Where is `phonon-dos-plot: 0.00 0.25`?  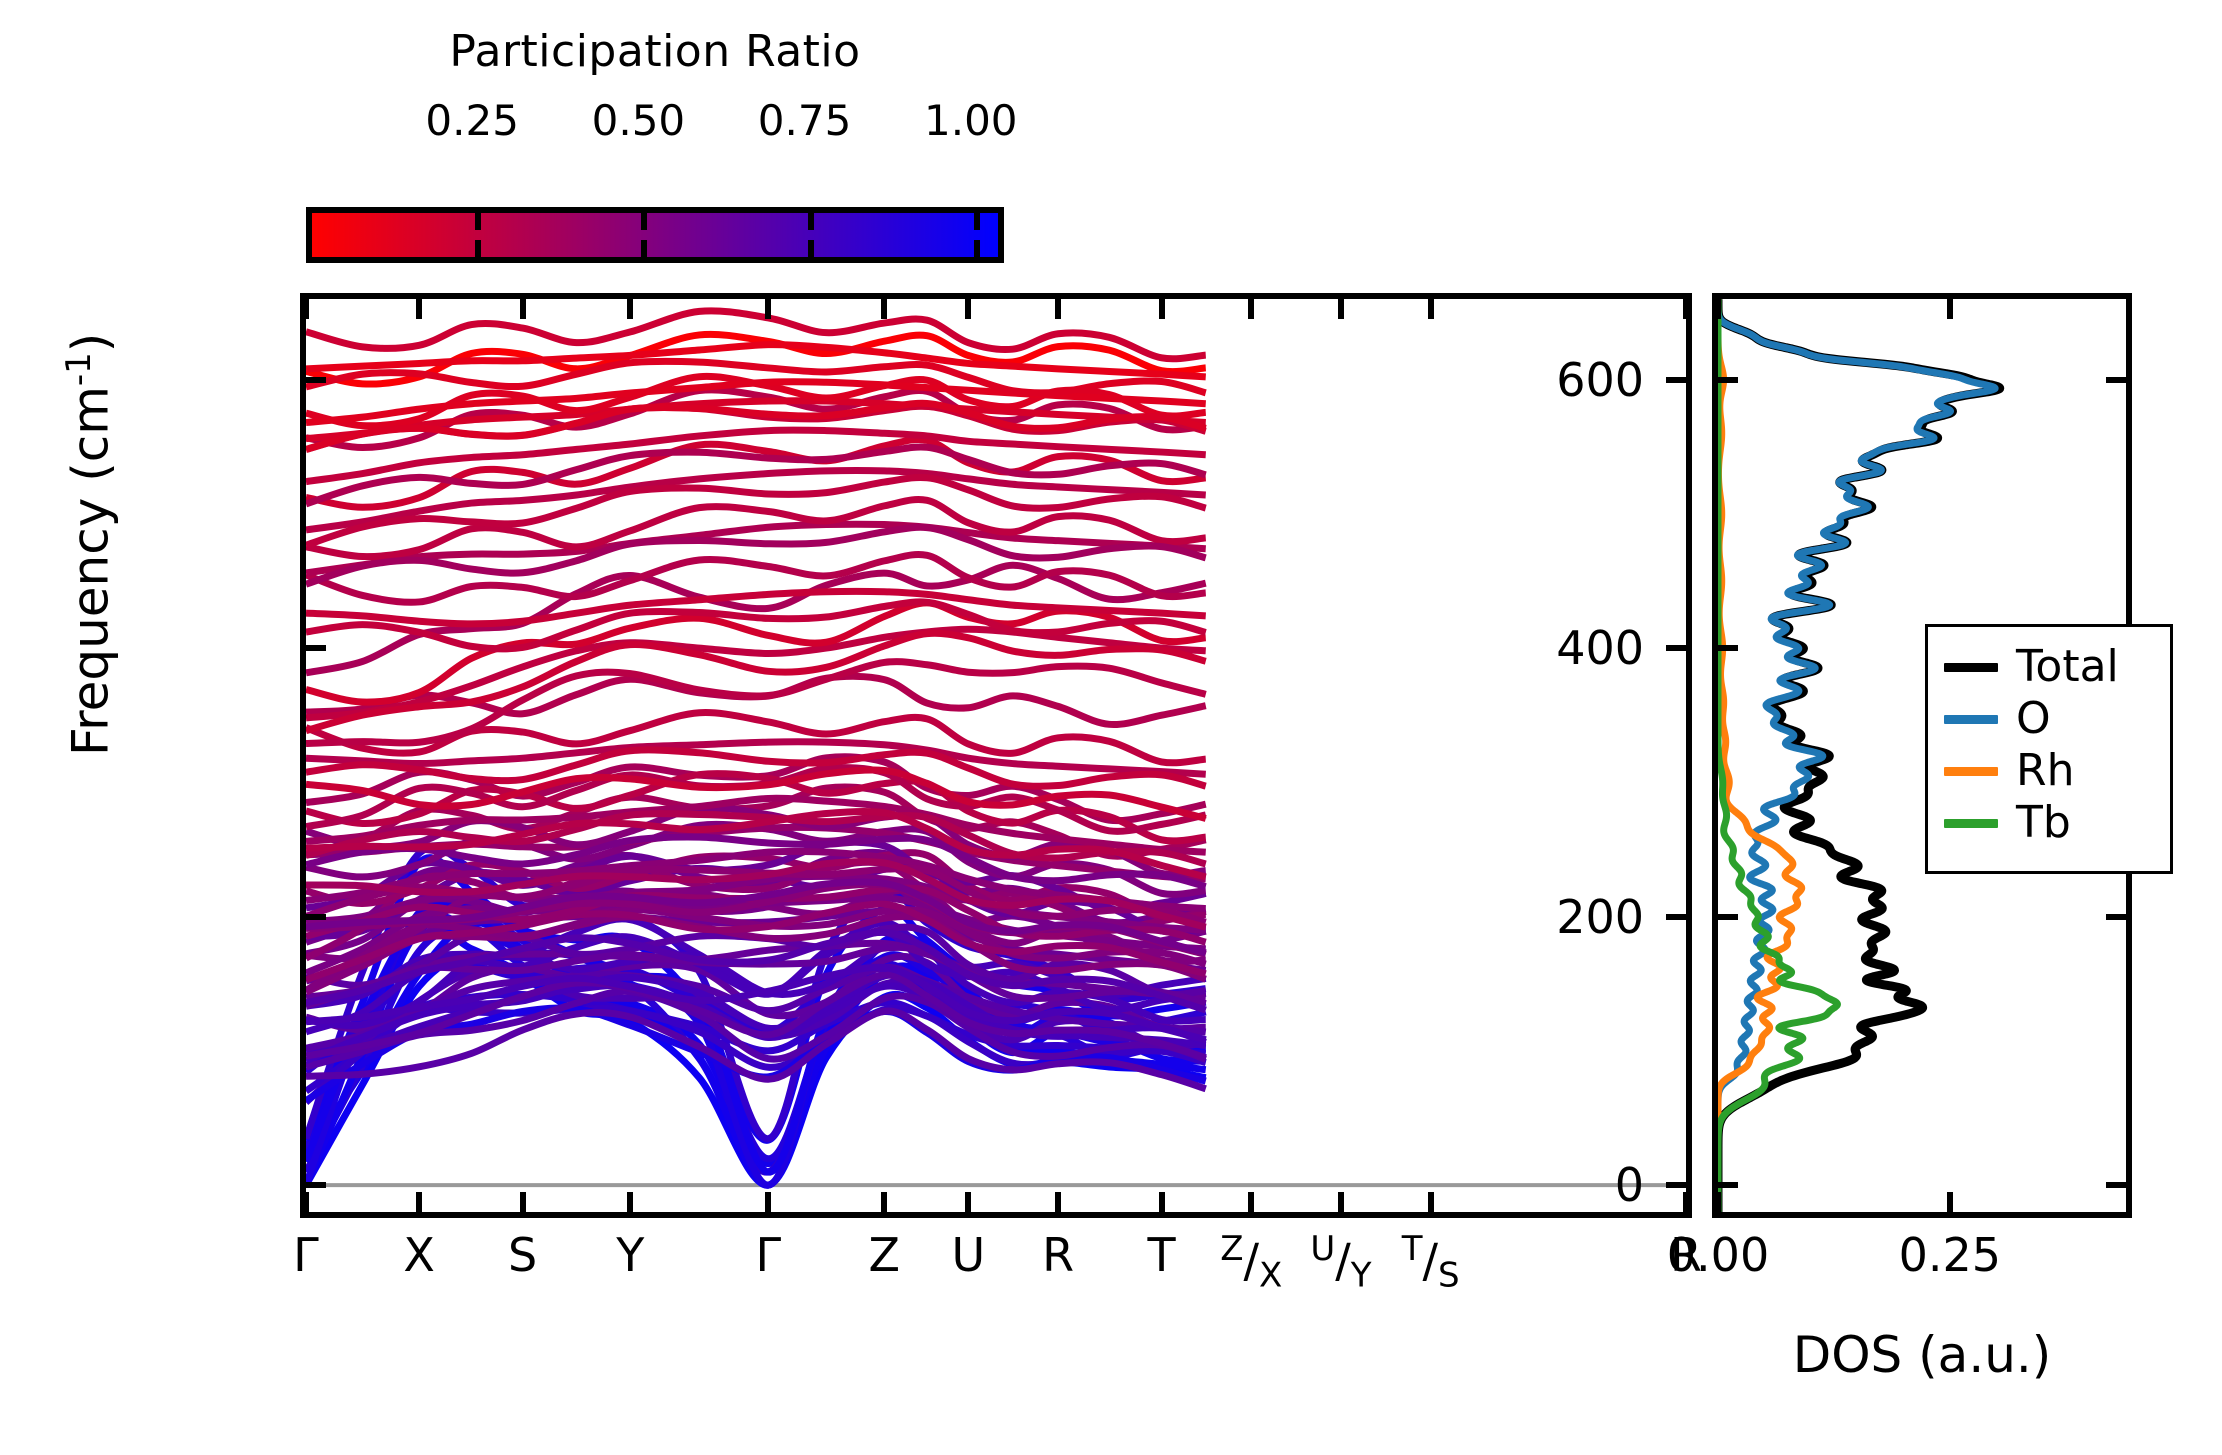
phonon-dos-plot: 0.00 0.25 is located at coordinates (1899, 785).